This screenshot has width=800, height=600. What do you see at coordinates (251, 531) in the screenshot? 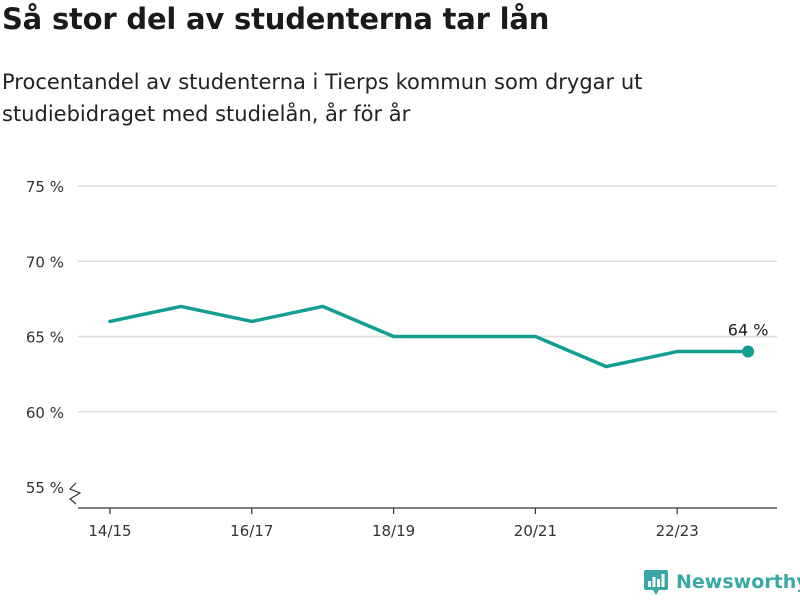
I see `x-tick-label: 16/17` at bounding box center [251, 531].